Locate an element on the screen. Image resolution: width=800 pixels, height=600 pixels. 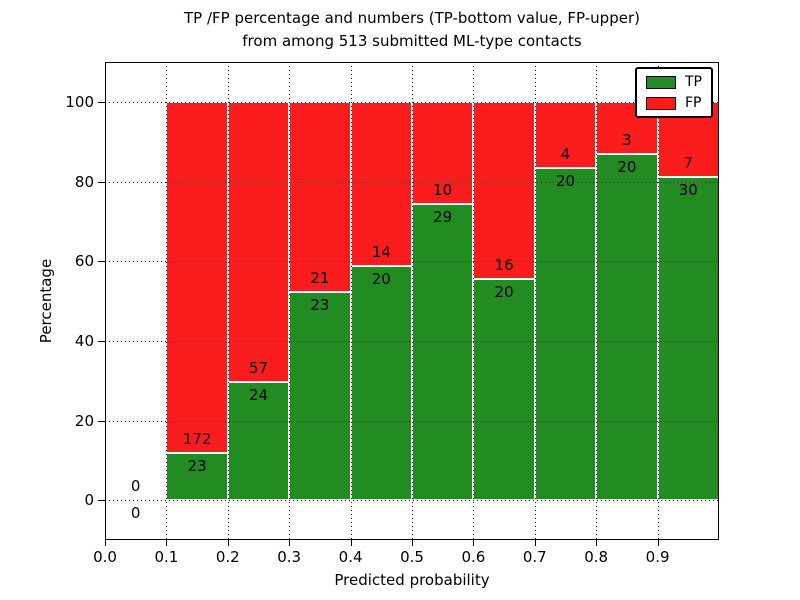
fp-color-swatch is located at coordinates (661, 103).